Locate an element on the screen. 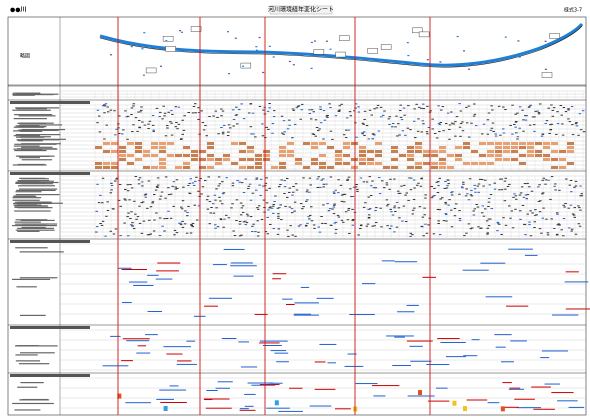  section-heading is located at coordinates (50, 102).